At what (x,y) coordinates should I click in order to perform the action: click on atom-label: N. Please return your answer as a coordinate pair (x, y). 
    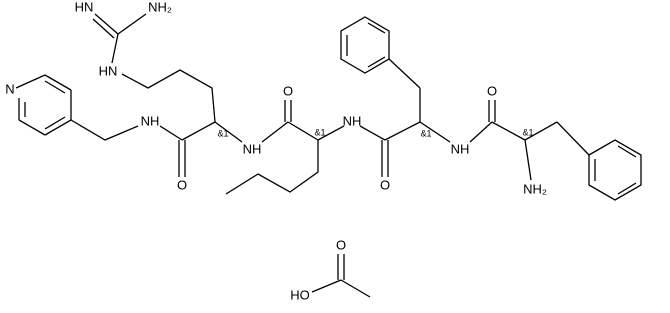
    Looking at the image, I should click on (9, 88).